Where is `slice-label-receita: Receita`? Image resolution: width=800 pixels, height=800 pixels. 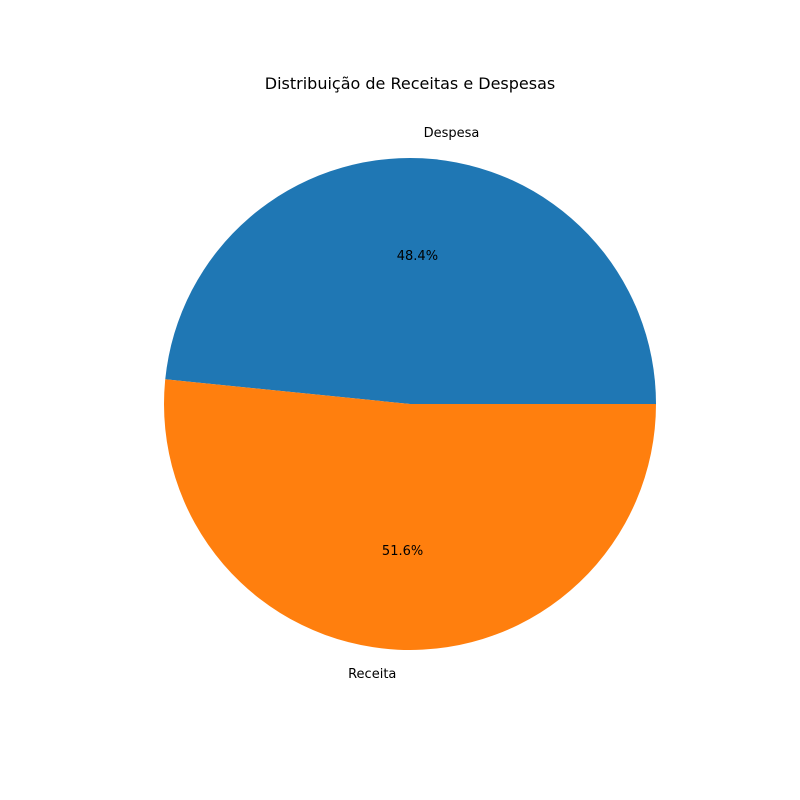
slice-label-receita: Receita is located at coordinates (372, 674).